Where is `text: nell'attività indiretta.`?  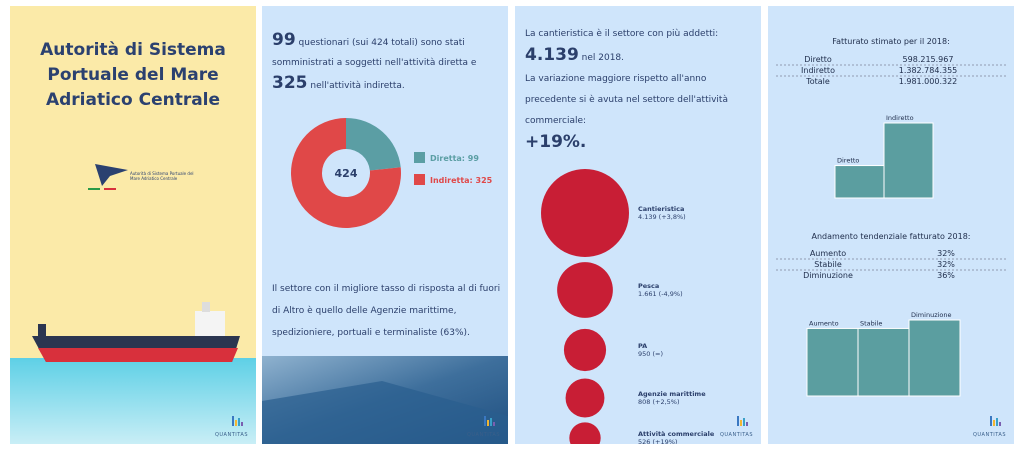 text: nell'attività indiretta. is located at coordinates (356, 86).